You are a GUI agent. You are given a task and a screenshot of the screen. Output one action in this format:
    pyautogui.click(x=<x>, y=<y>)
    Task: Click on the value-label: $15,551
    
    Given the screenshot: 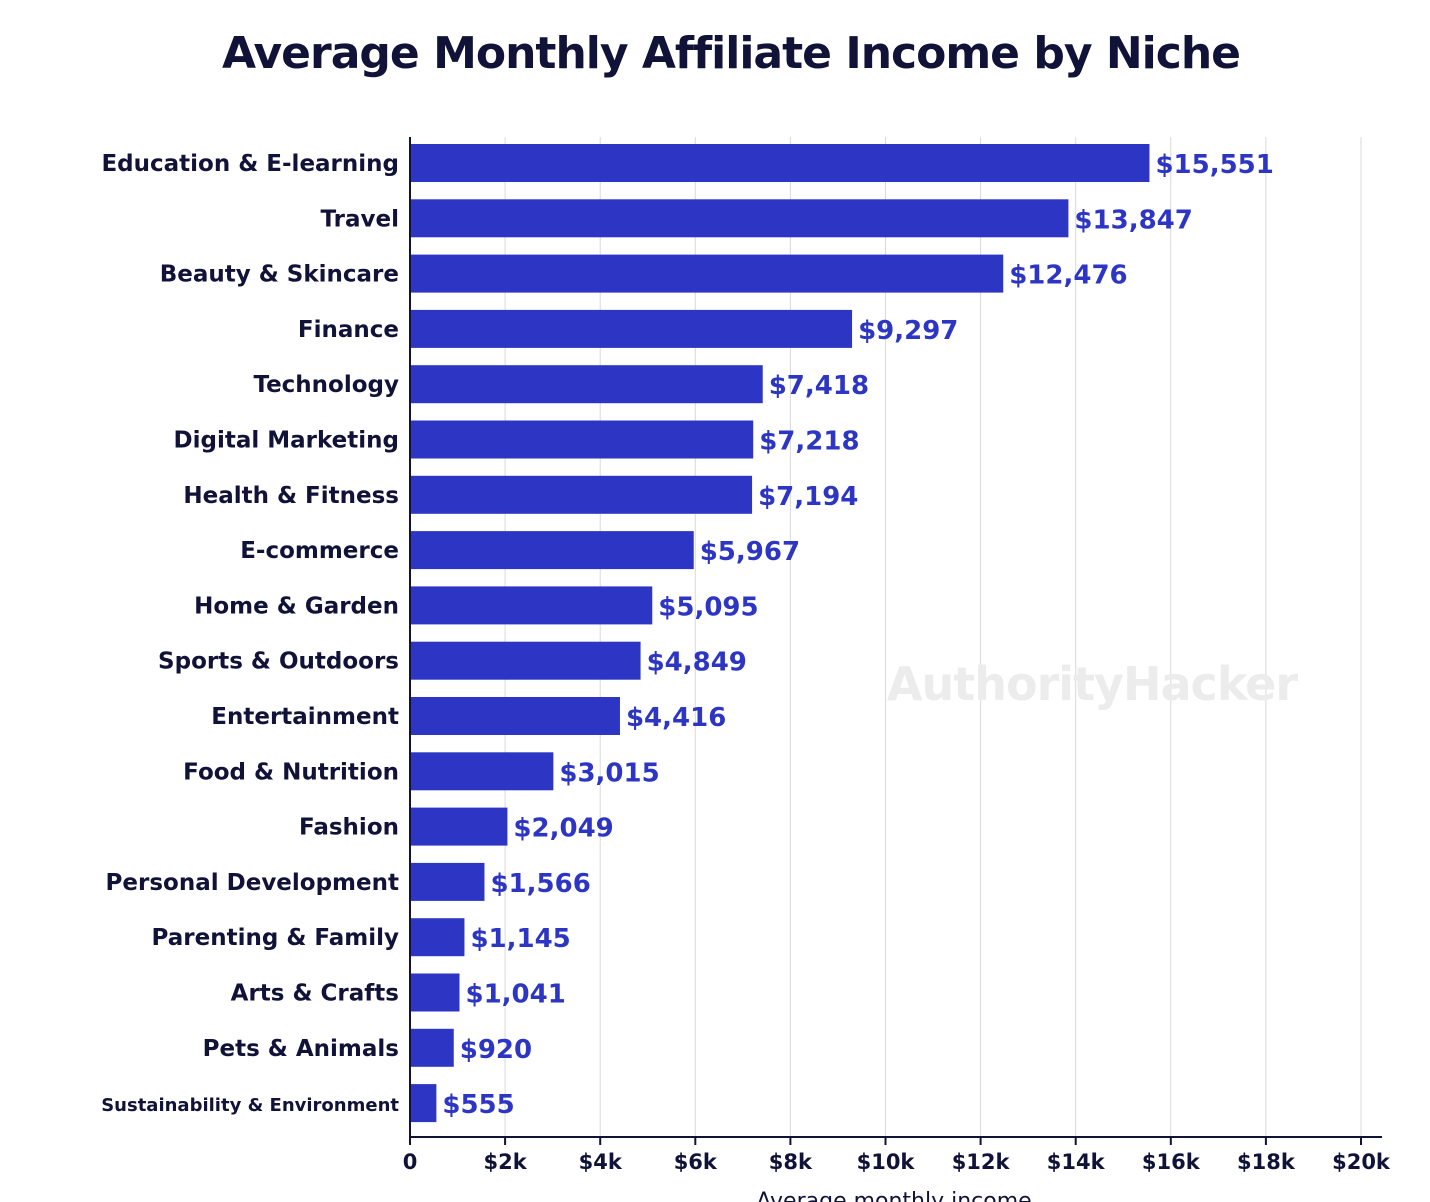 What is the action you would take?
    pyautogui.click(x=1214, y=165)
    